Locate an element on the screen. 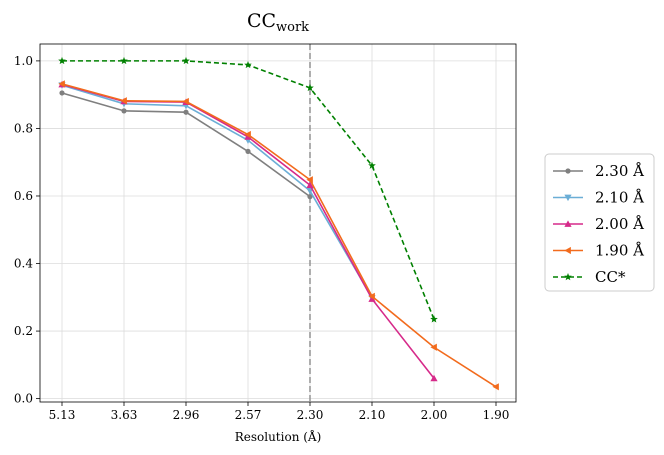  legend-entry-label: 2.10 Å is located at coordinates (619, 198).